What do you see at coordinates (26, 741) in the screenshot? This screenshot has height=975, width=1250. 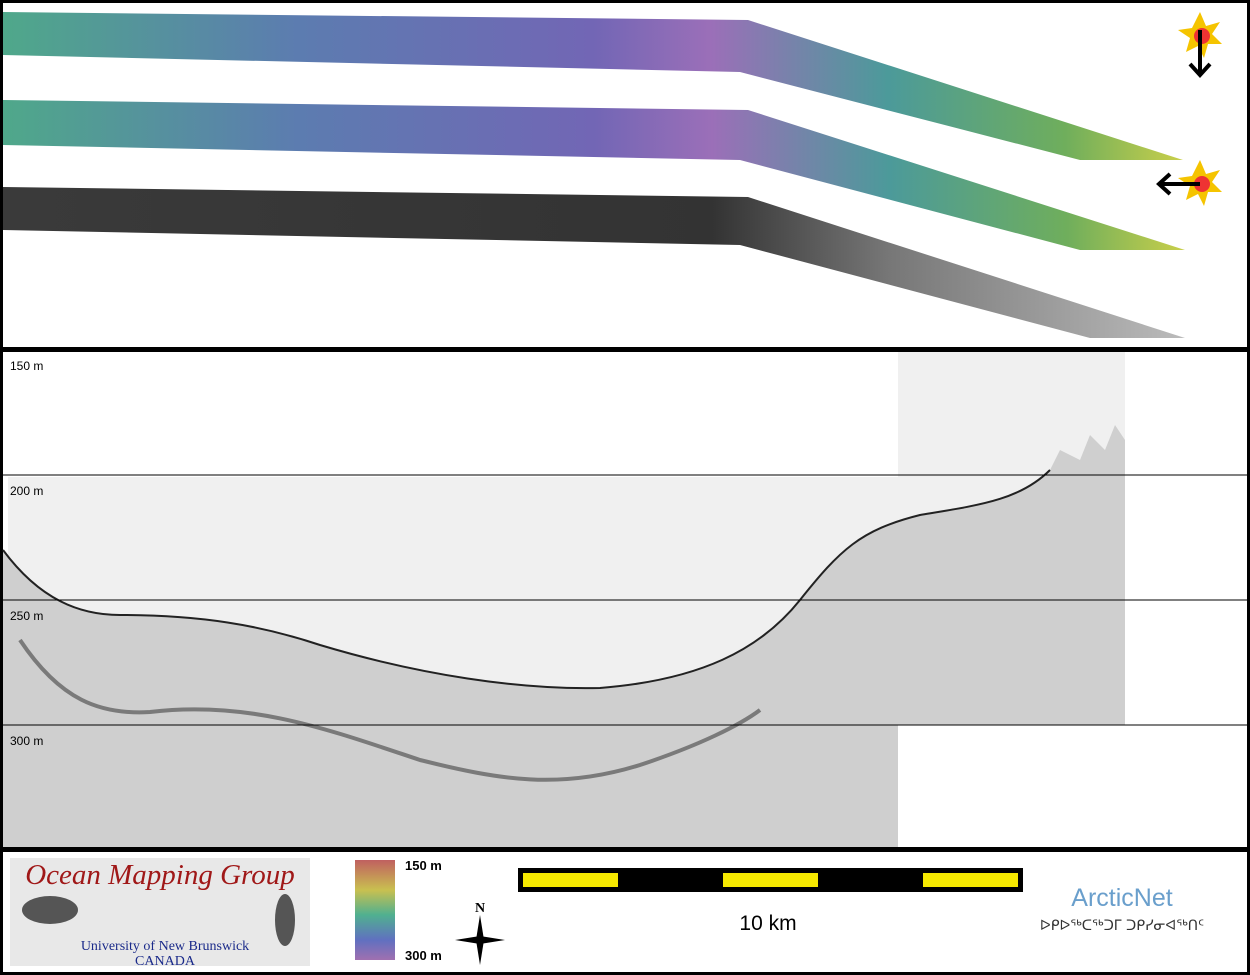 I see `depth-label: 300 m` at bounding box center [26, 741].